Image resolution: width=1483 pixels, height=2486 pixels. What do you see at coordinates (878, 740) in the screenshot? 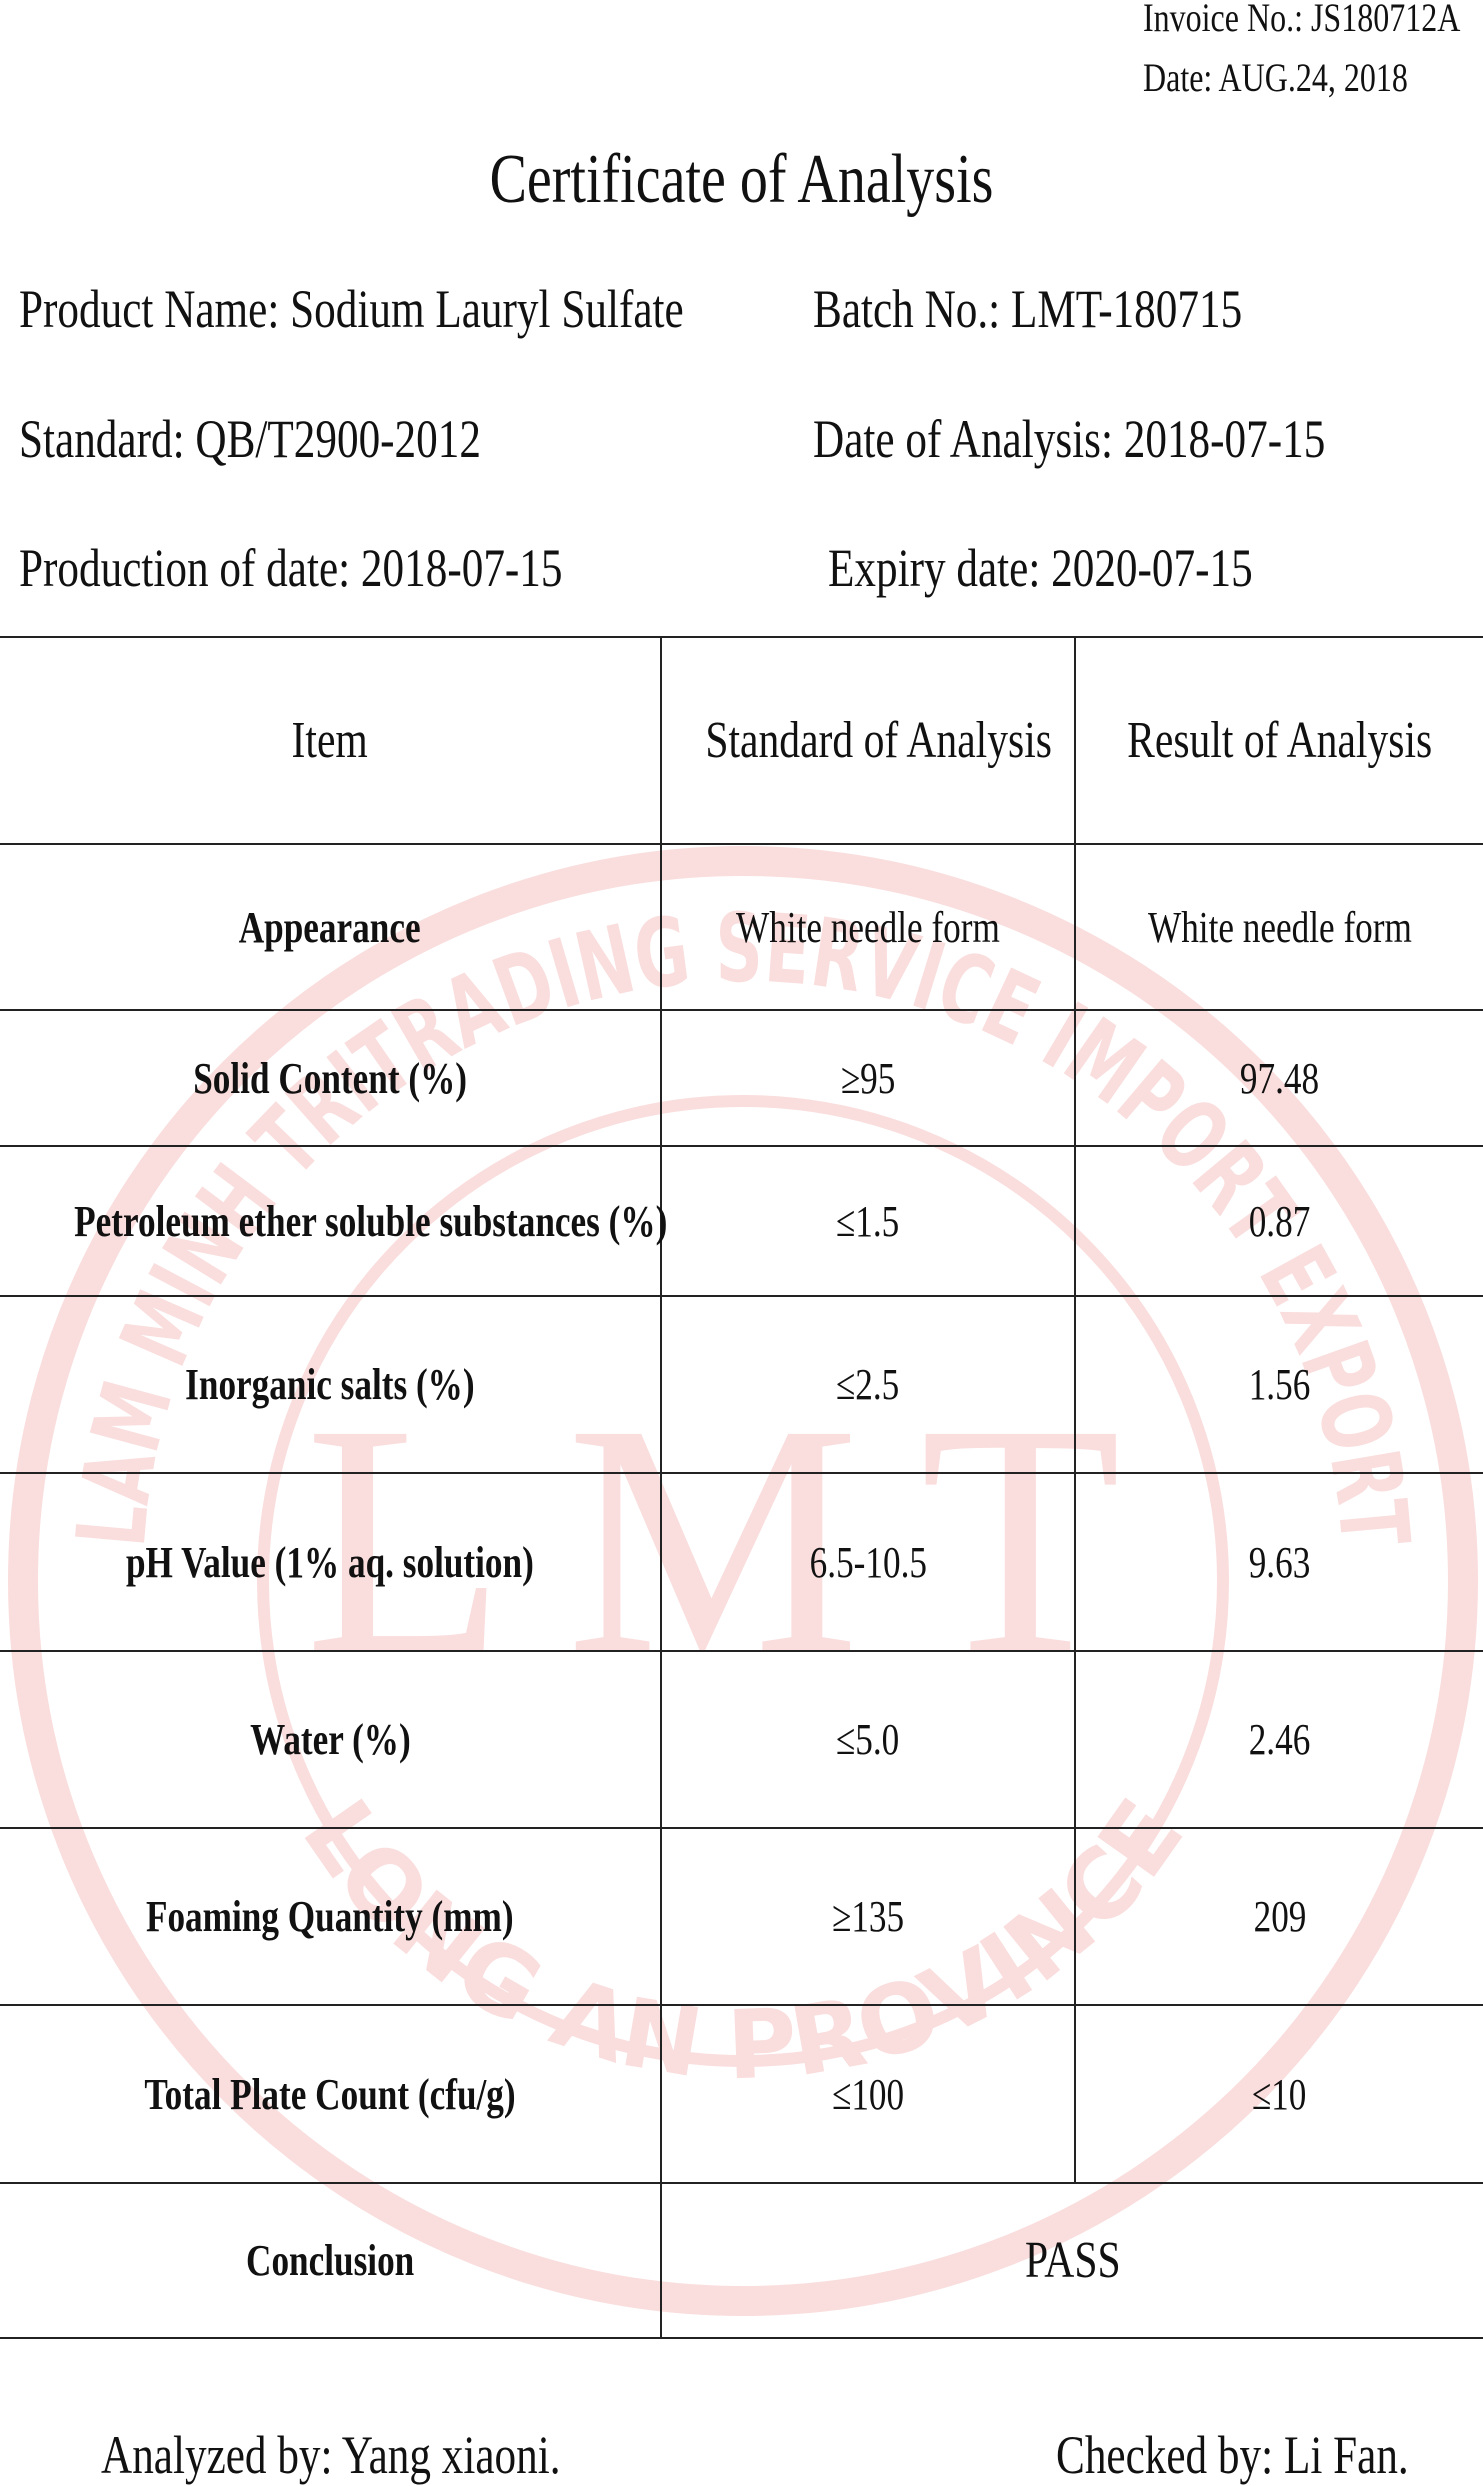
I see `header-cell: Standard of Analysis` at bounding box center [878, 740].